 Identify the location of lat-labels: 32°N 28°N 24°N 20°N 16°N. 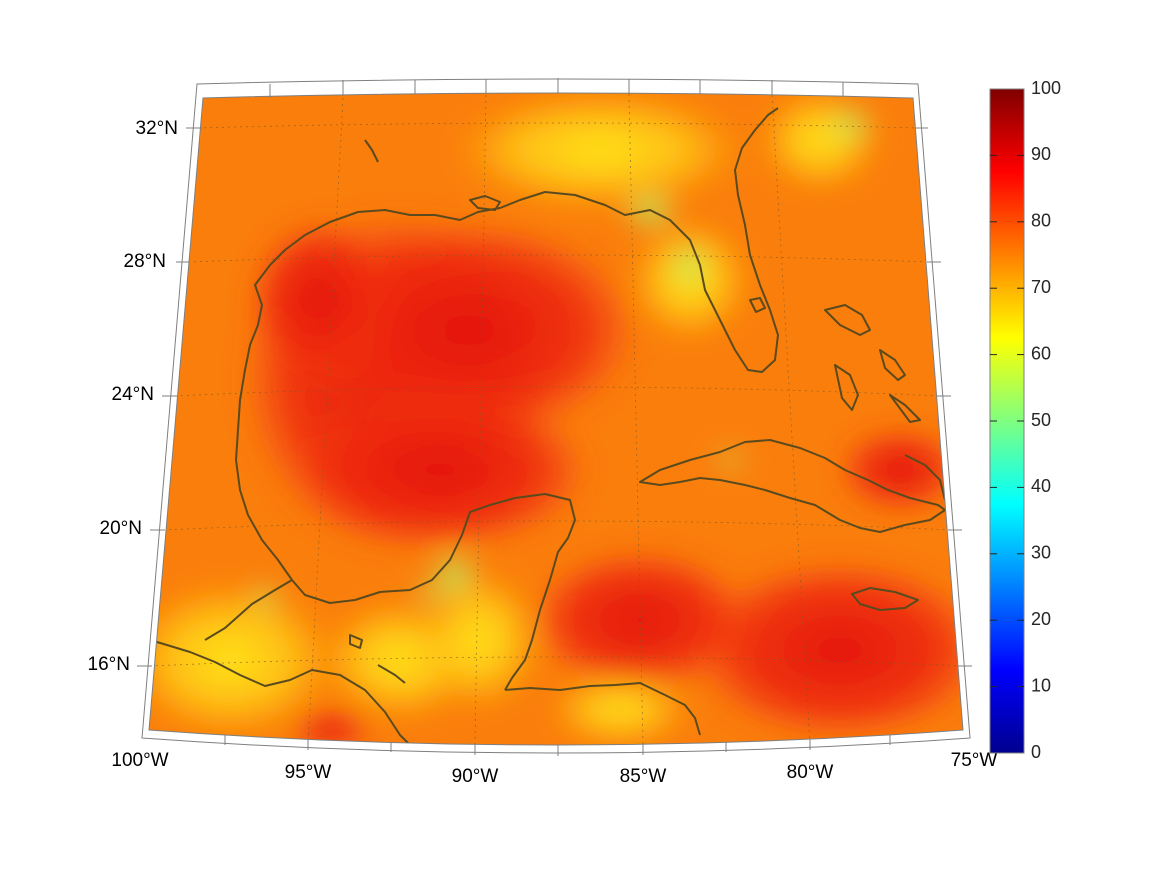
(133, 396).